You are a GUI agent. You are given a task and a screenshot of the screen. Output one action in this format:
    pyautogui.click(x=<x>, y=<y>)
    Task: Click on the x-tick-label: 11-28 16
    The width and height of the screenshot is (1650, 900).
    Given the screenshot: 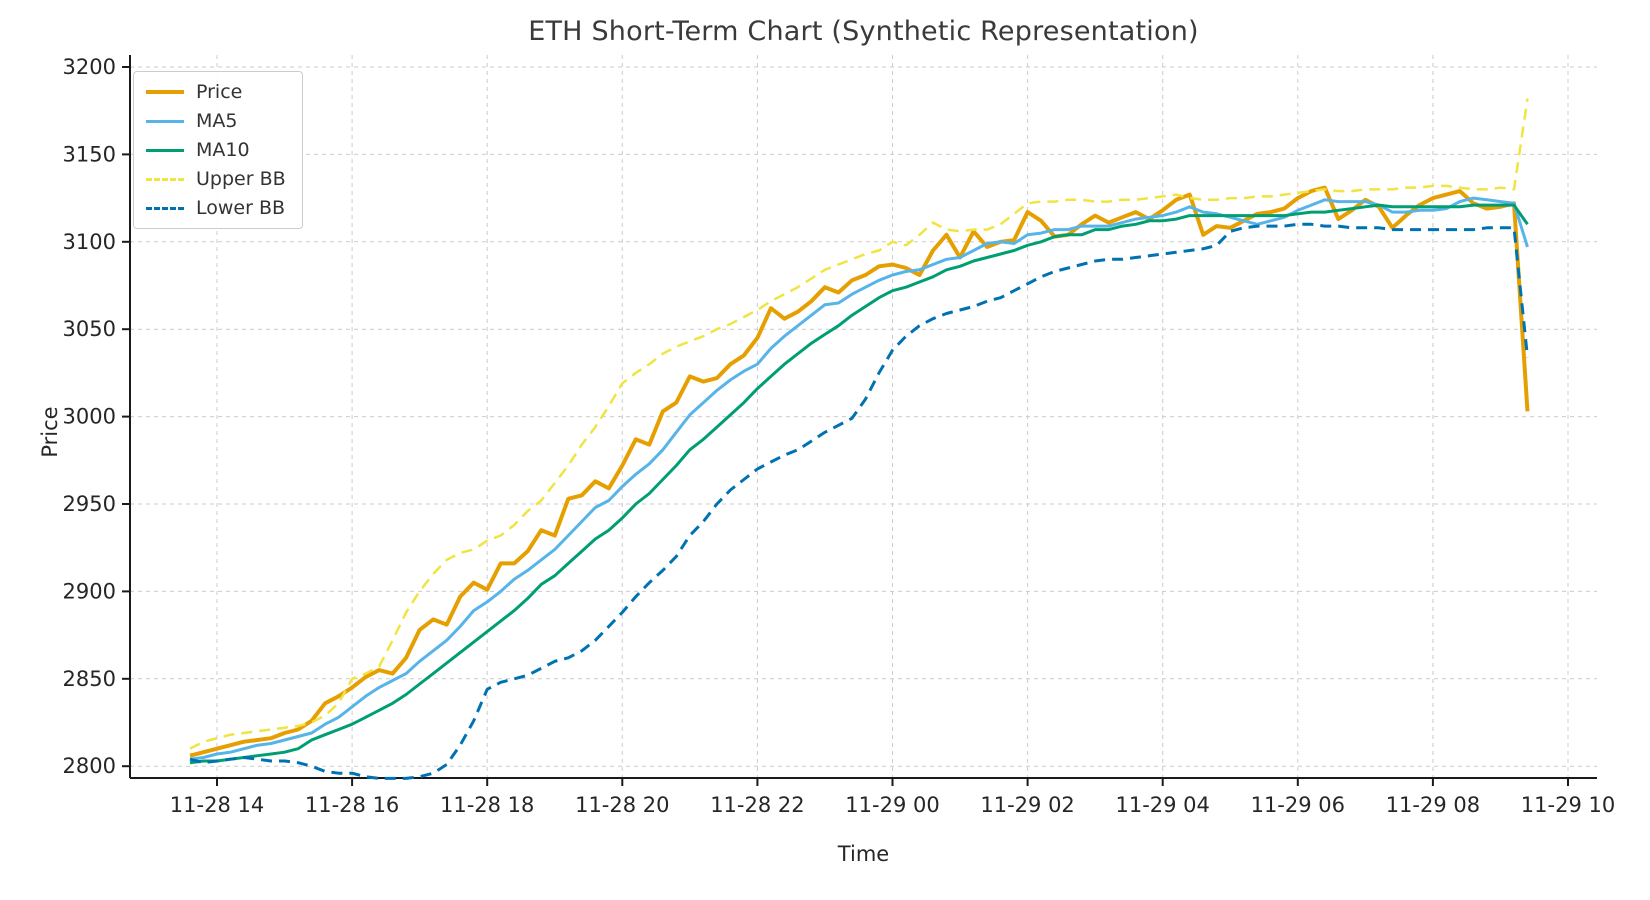 What is the action you would take?
    pyautogui.click(x=352, y=805)
    